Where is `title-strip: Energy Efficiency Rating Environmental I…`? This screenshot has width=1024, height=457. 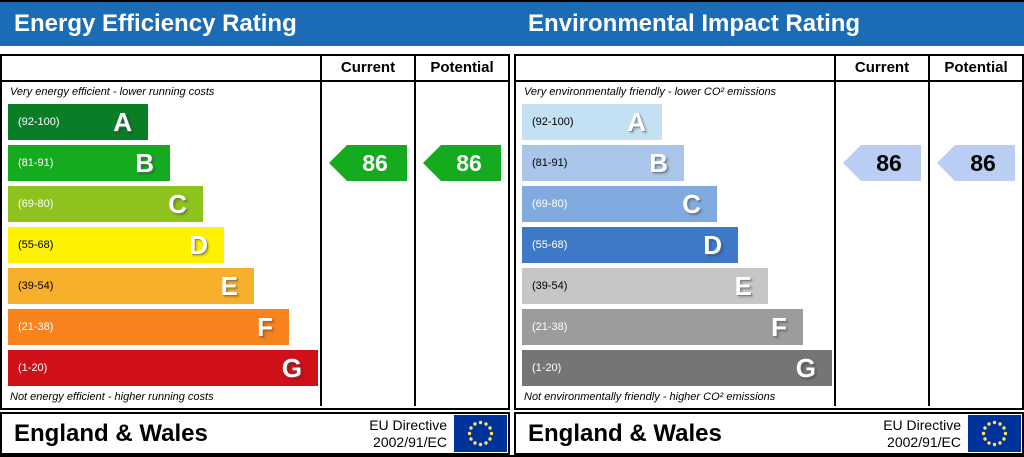
title-strip: Energy Efficiency Rating Environmental I… is located at coordinates (512, 24).